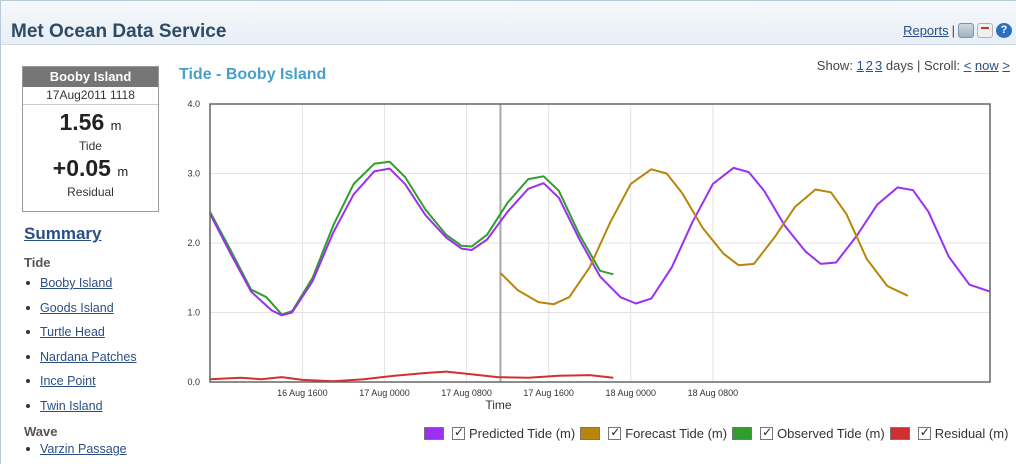  I want to click on scroll-prev-link: <, so click(967, 65).